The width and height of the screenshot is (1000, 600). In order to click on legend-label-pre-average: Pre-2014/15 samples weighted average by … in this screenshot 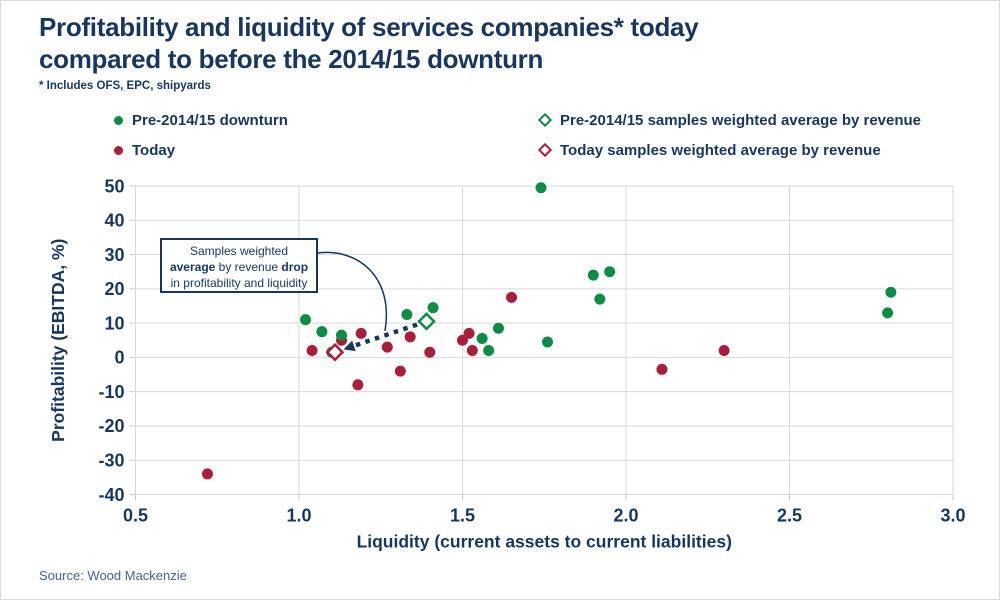, I will do `click(741, 120)`.